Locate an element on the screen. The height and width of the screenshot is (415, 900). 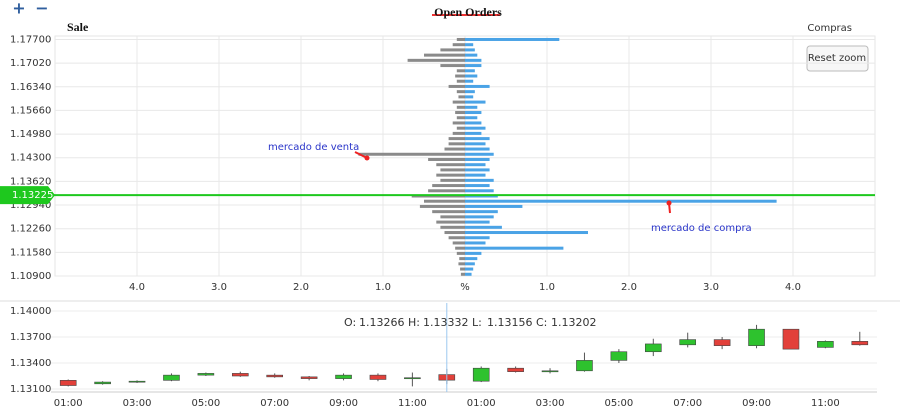
y-tick-label: 1.13100 is located at coordinates (30, 389).